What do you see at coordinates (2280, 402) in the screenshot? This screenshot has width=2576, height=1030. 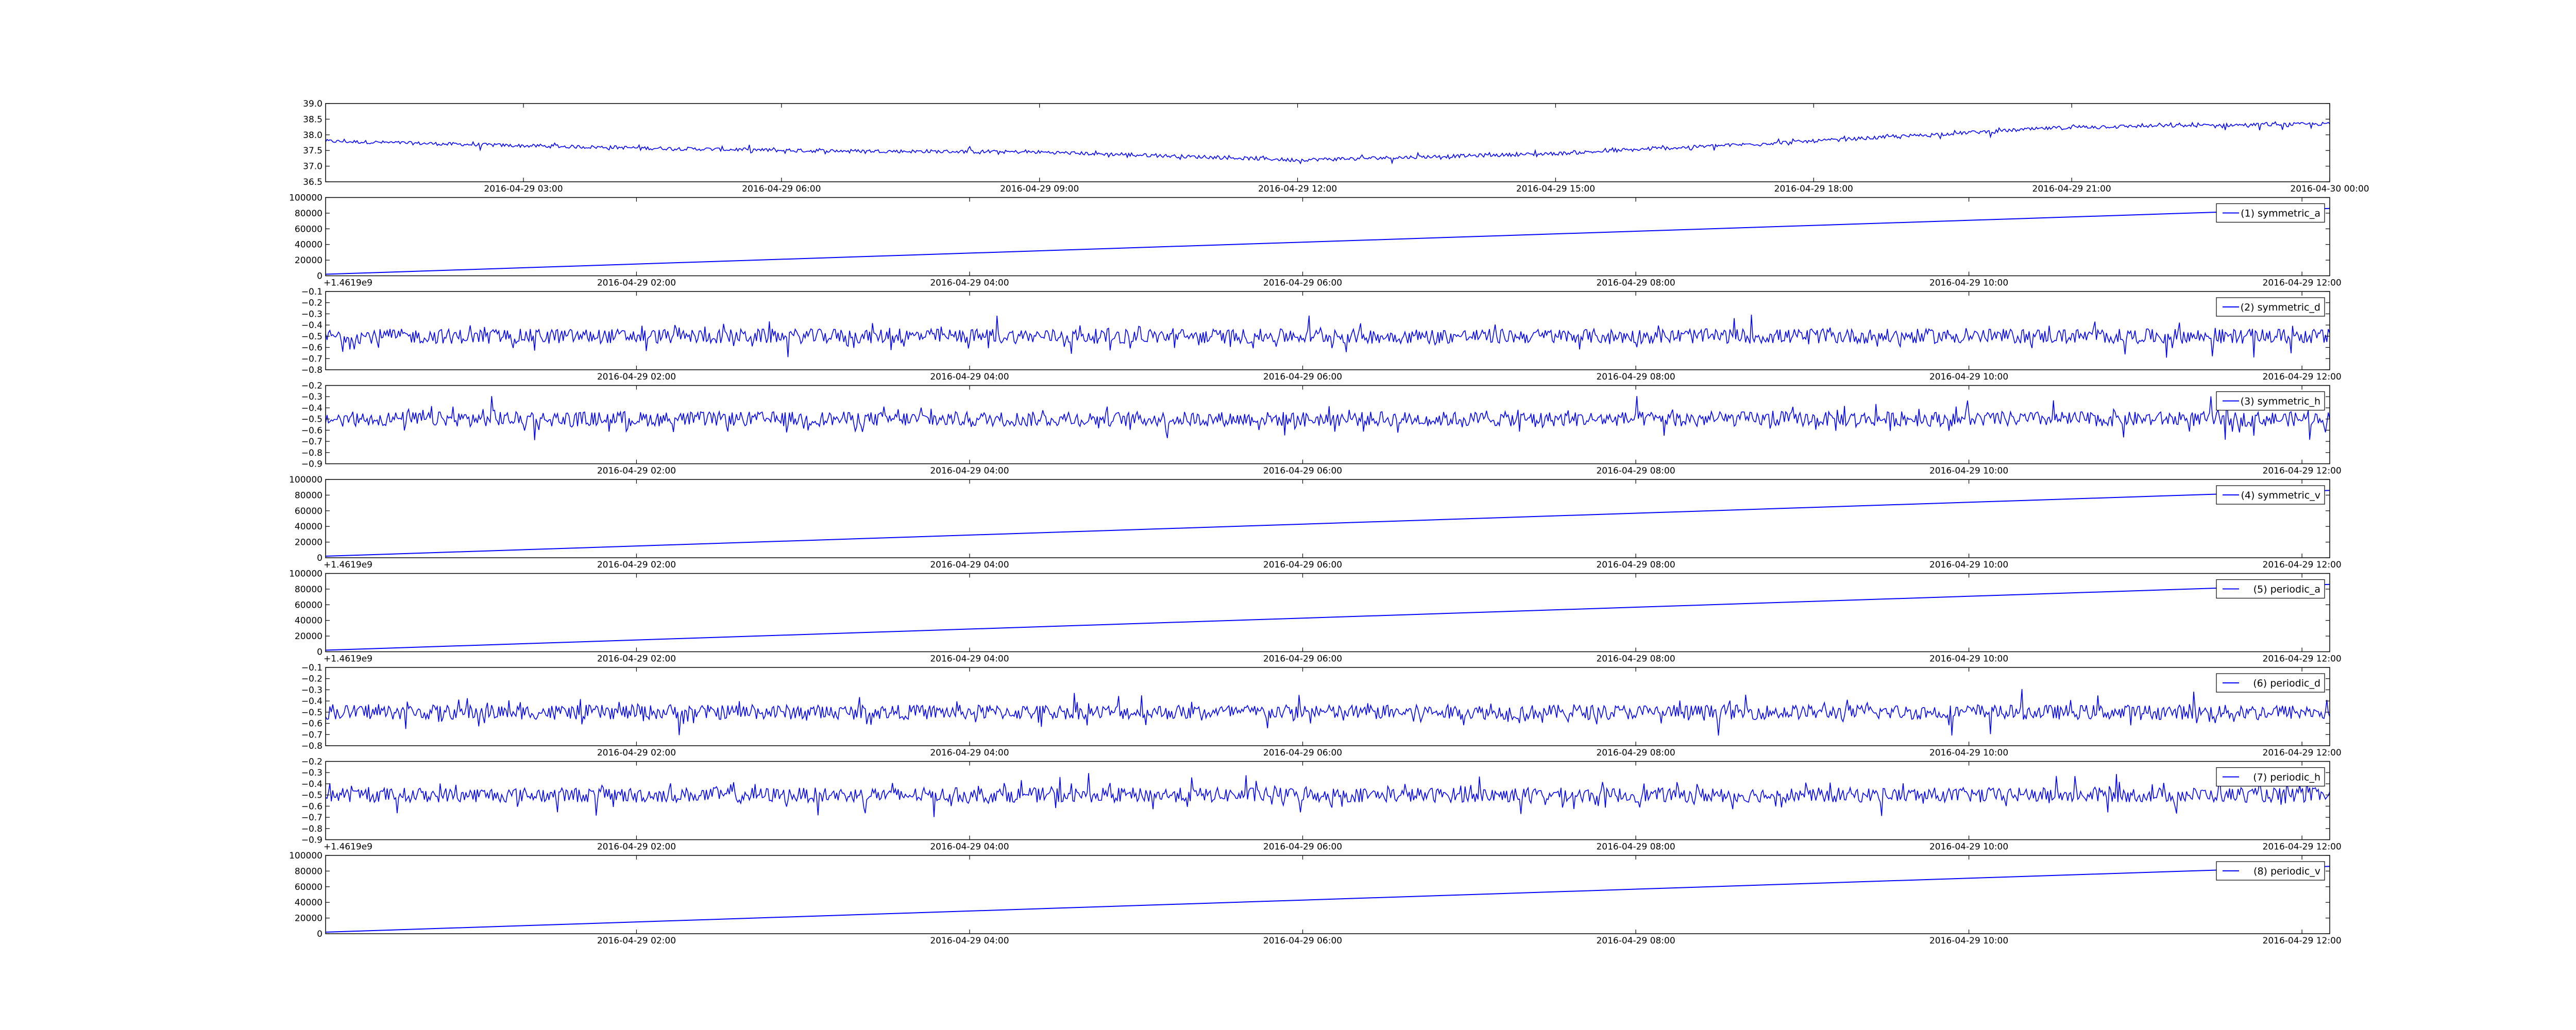 I see `legend-label: (3) symmetric_h` at bounding box center [2280, 402].